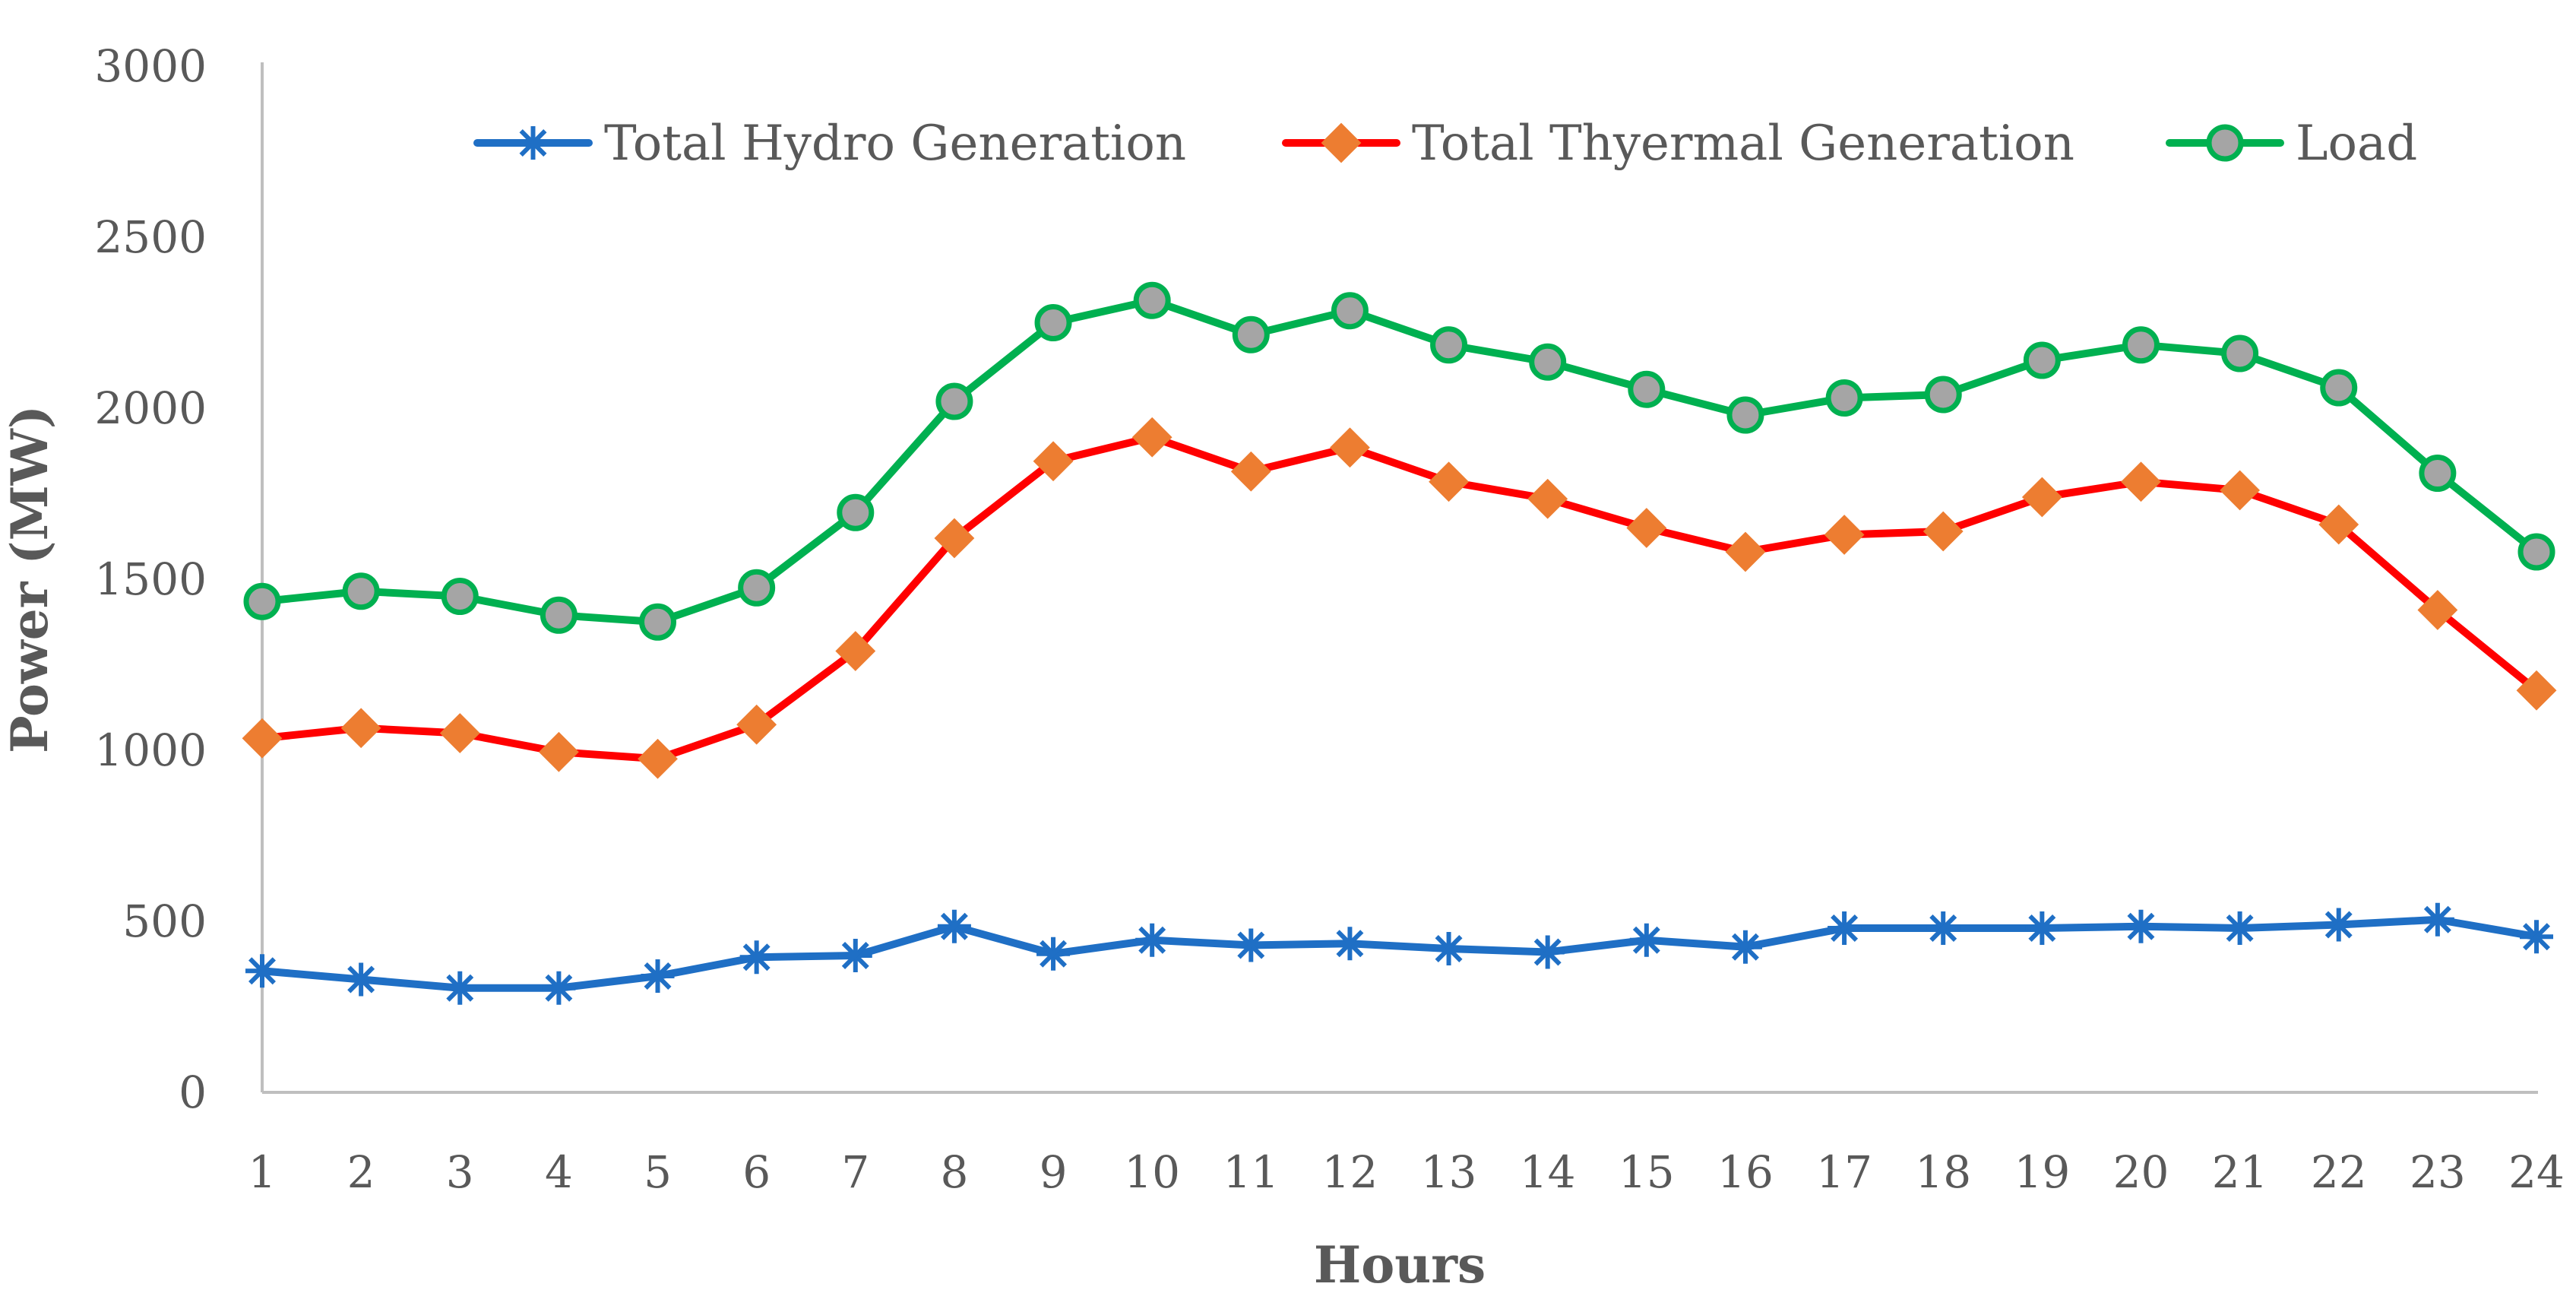 This screenshot has width=2576, height=1309. I want to click on legend-label: Load, so click(2356, 144).